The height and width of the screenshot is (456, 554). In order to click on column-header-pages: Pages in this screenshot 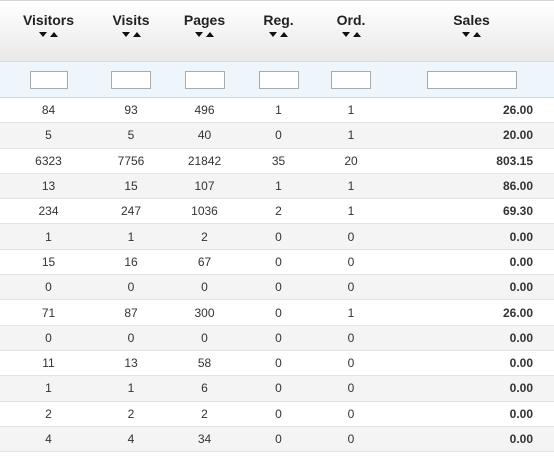, I will do `click(204, 31)`.